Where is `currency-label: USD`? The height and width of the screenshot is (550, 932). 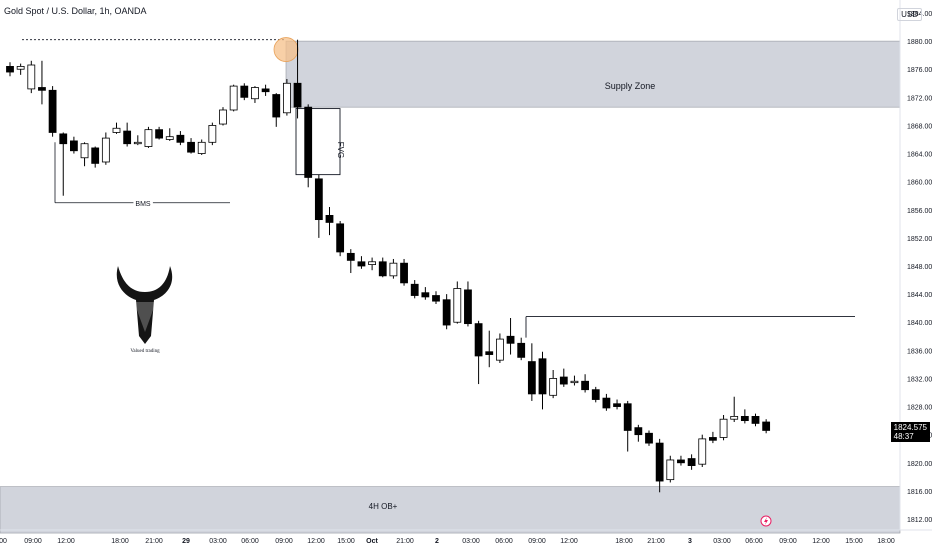
currency-label: USD is located at coordinates (909, 14).